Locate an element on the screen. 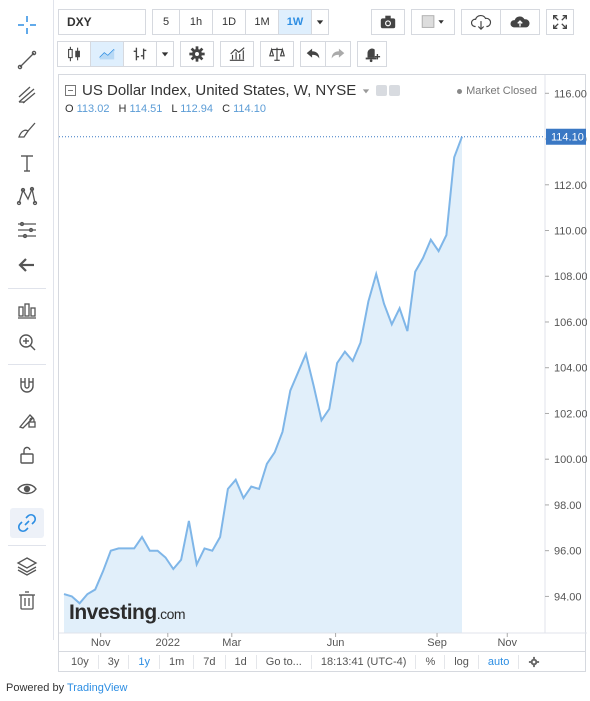  interval-1w-button: 1W is located at coordinates (295, 22).